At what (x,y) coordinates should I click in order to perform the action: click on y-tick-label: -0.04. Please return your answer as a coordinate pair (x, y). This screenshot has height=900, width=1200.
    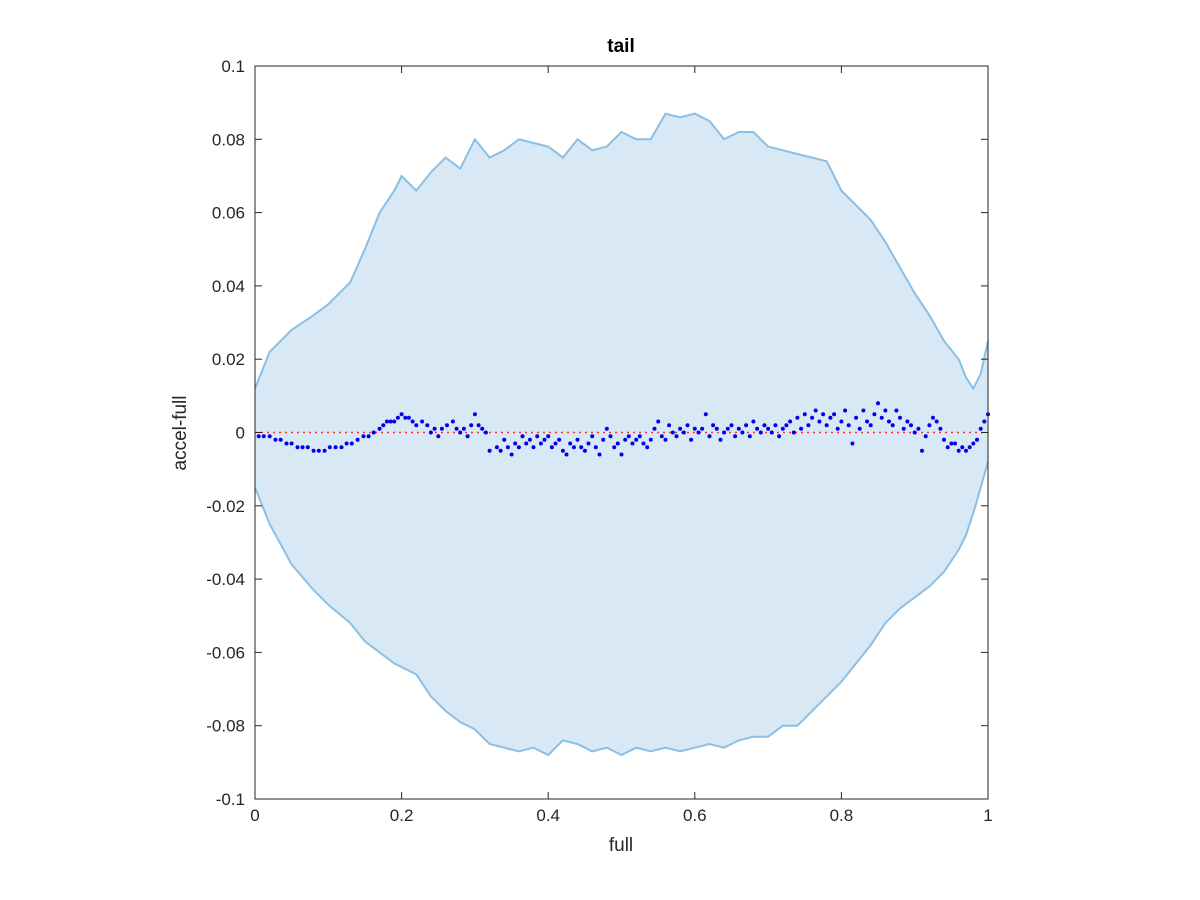
    Looking at the image, I should click on (225, 579).